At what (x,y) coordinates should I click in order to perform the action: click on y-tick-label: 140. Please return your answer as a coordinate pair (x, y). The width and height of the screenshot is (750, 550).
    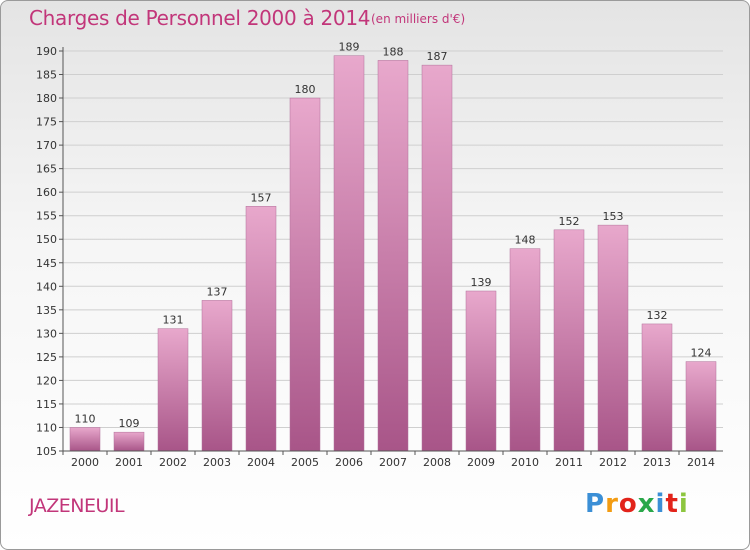
    Looking at the image, I should click on (46, 286).